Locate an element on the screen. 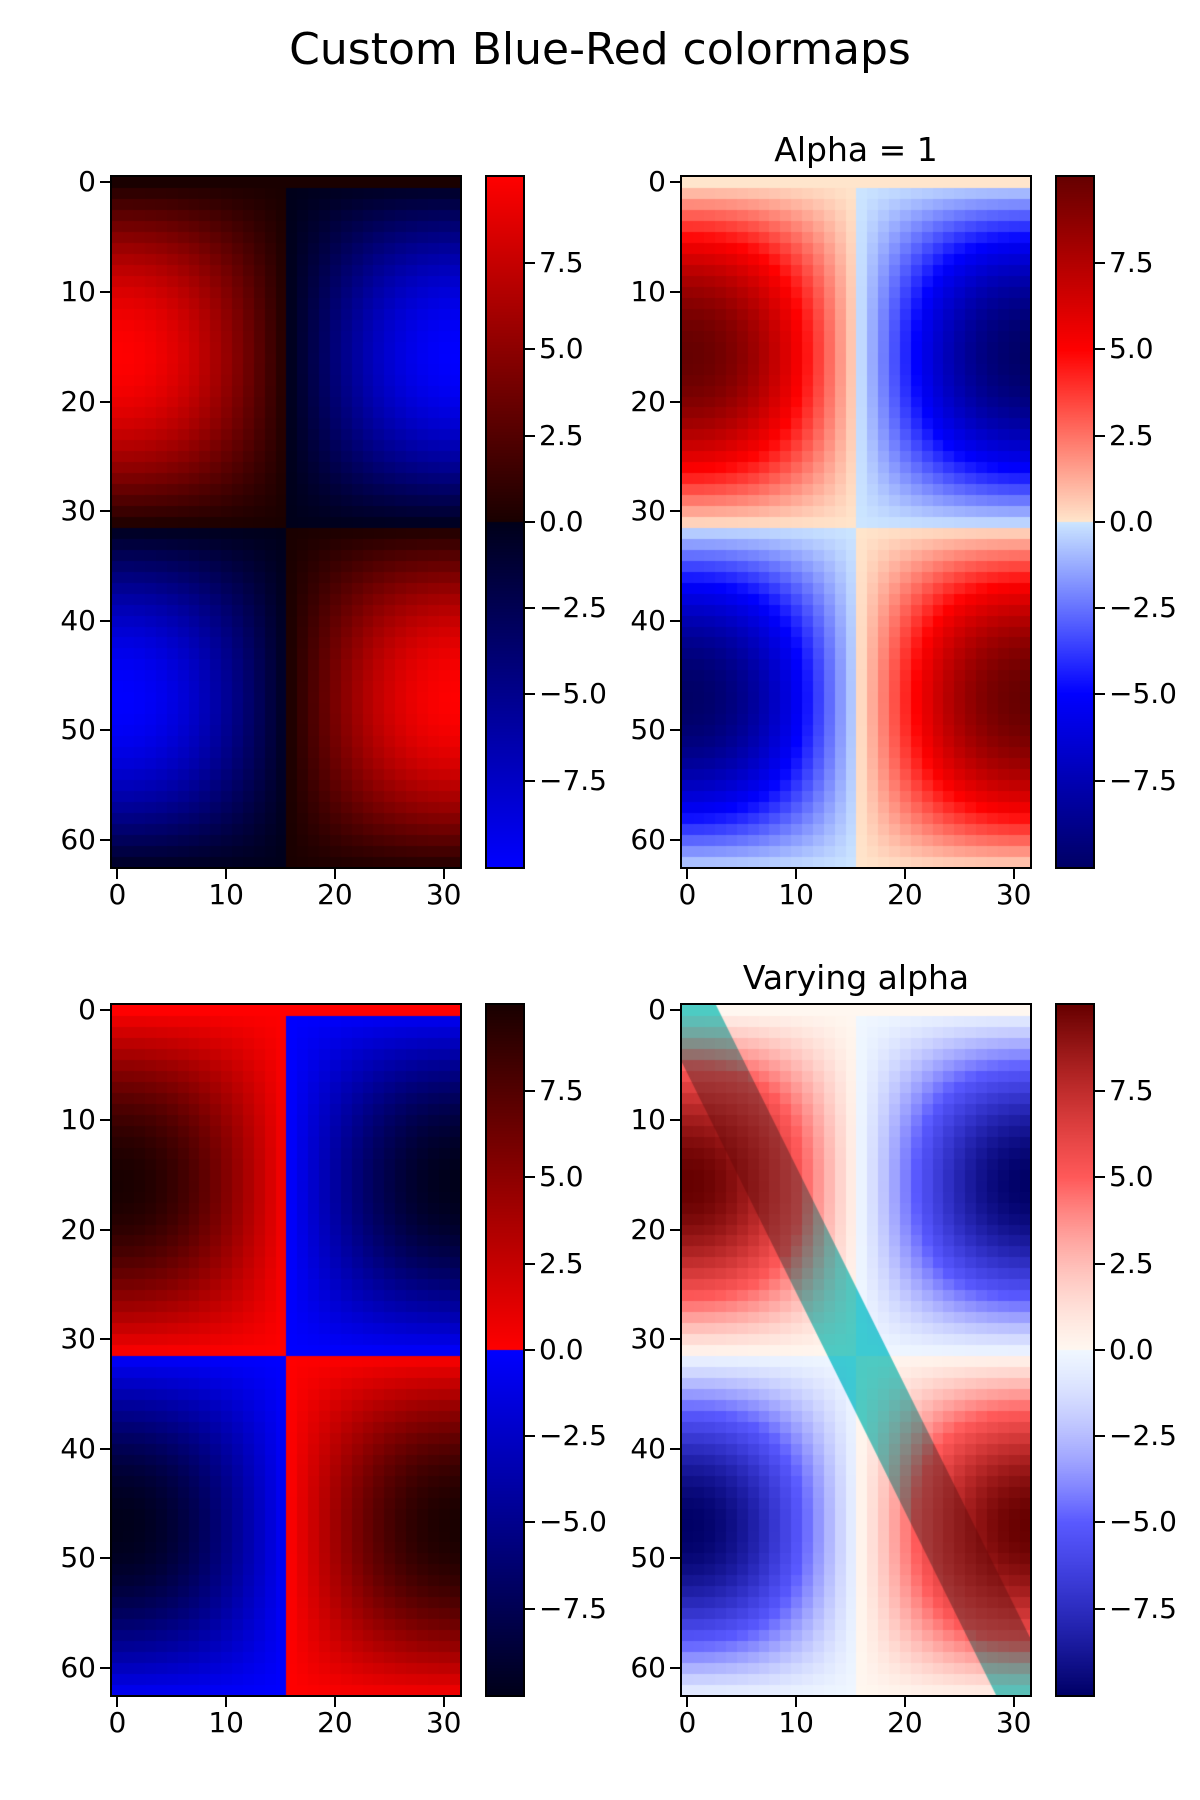 The image size is (1200, 1800). subplot-title-bottom-right: Varying alpha is located at coordinates (856, 977).